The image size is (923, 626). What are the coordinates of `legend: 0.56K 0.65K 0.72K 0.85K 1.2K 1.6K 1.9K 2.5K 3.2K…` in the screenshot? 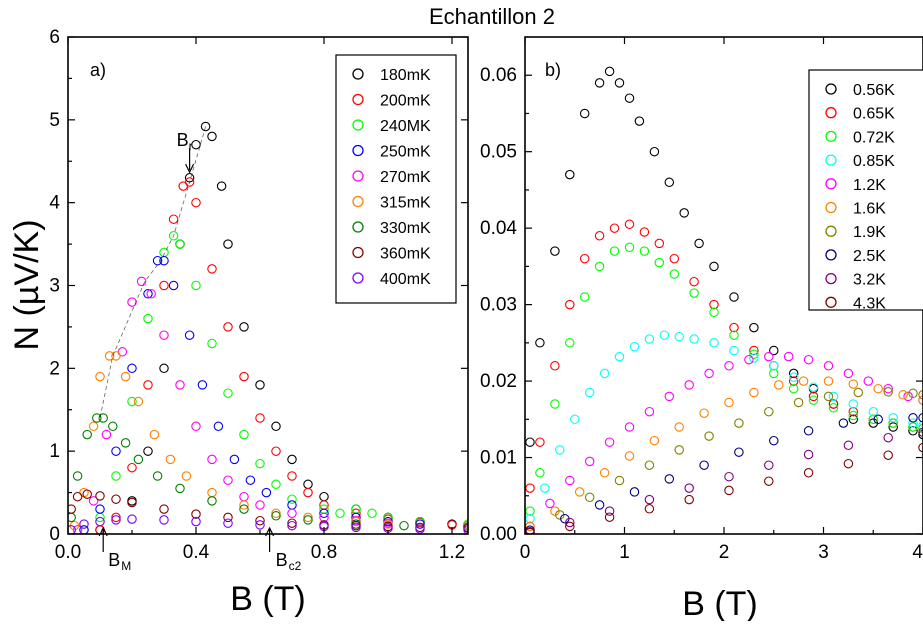 It's located at (865, 190).